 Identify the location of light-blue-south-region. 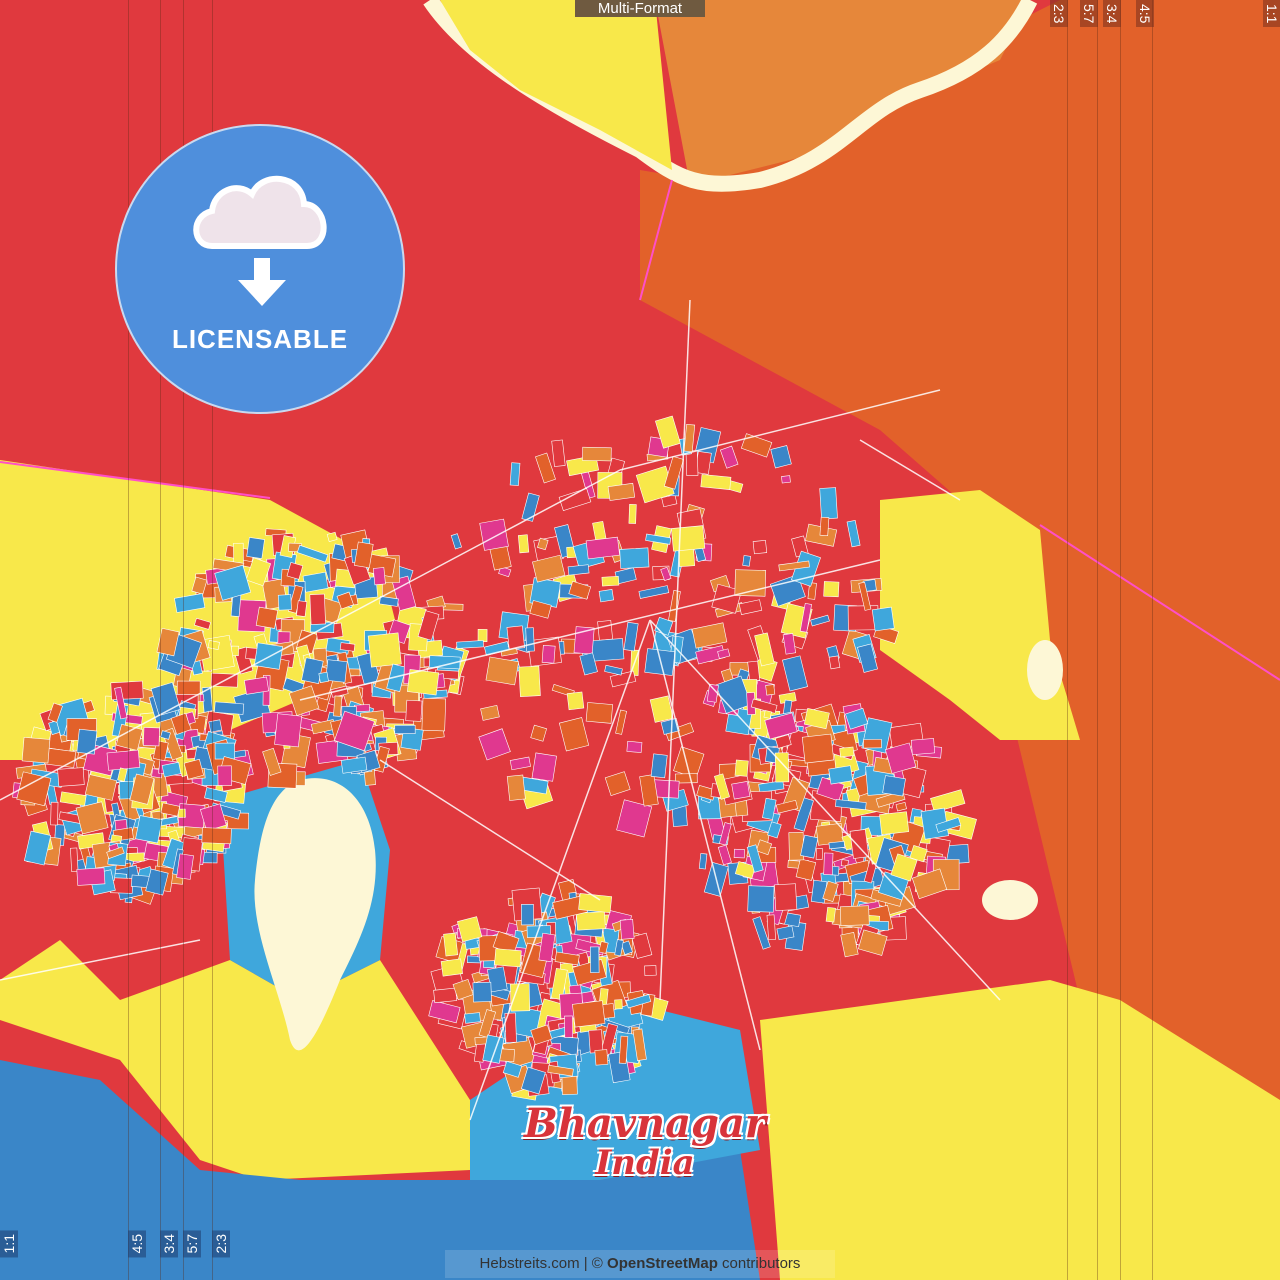
(615, 1090).